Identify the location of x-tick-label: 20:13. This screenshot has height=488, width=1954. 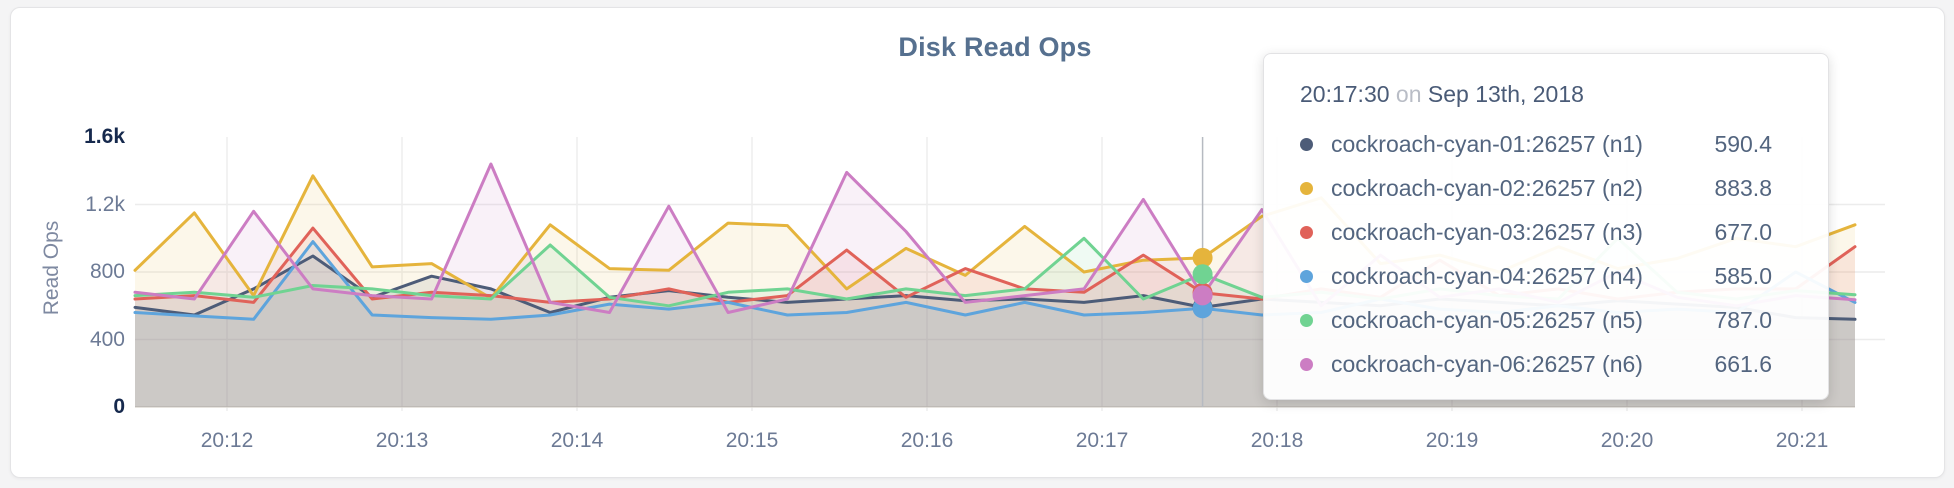
(402, 440).